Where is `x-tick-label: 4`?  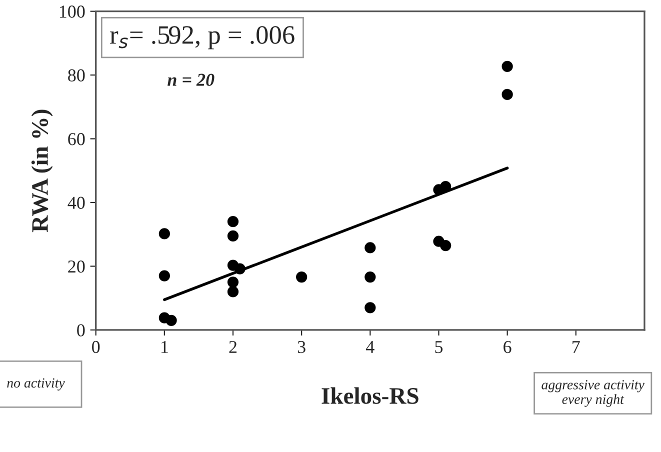 x-tick-label: 4 is located at coordinates (370, 347).